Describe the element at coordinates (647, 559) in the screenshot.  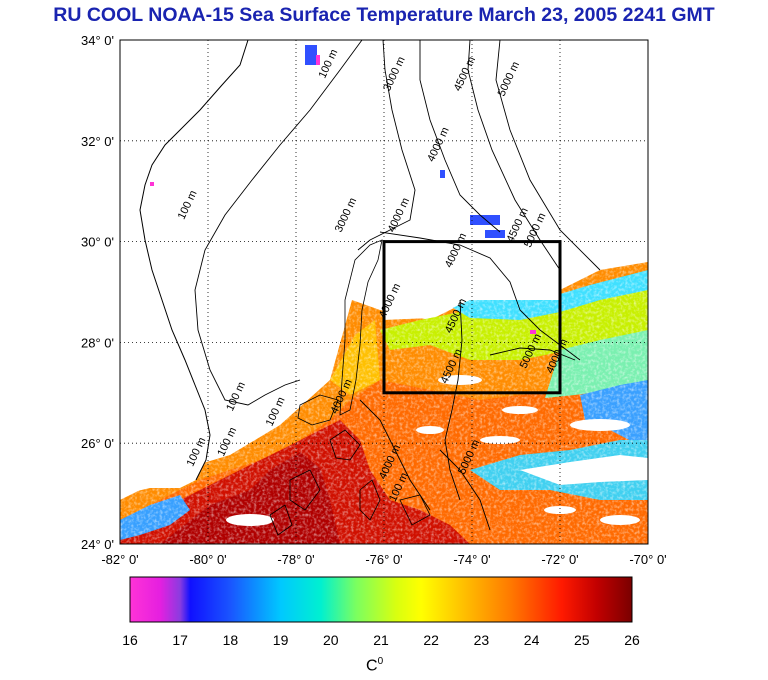
I see `longitude-label: -70° 0'` at that location.